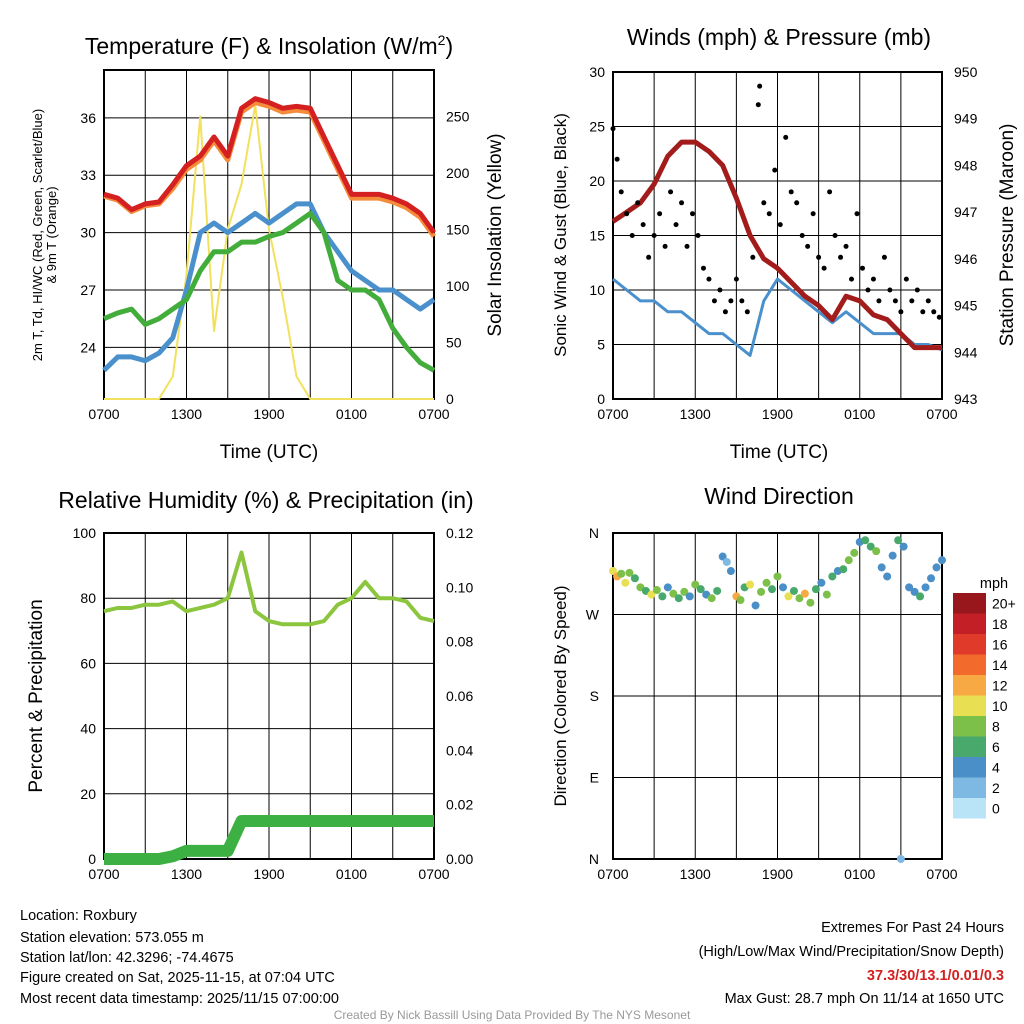 The image size is (1024, 1024). What do you see at coordinates (351, 874) in the screenshot?
I see `rh-xtick: 0100` at bounding box center [351, 874].